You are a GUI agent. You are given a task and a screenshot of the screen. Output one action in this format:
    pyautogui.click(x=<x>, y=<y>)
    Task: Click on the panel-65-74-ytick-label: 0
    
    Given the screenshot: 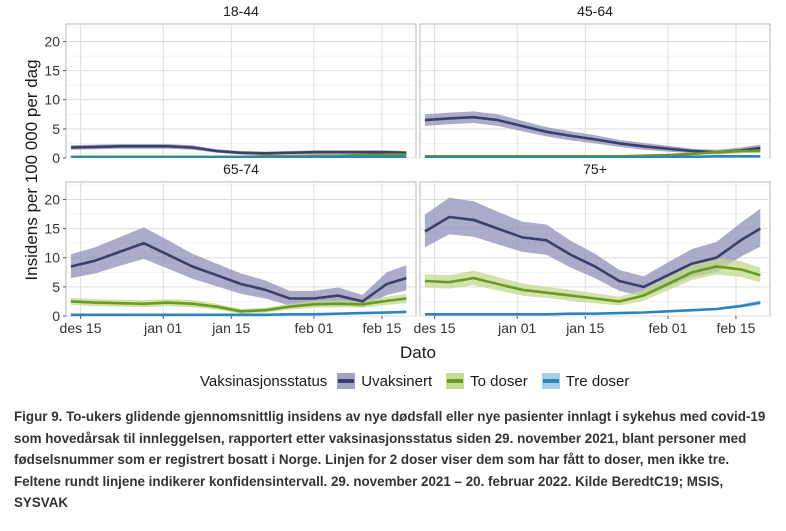 What is the action you would take?
    pyautogui.click(x=56, y=316)
    